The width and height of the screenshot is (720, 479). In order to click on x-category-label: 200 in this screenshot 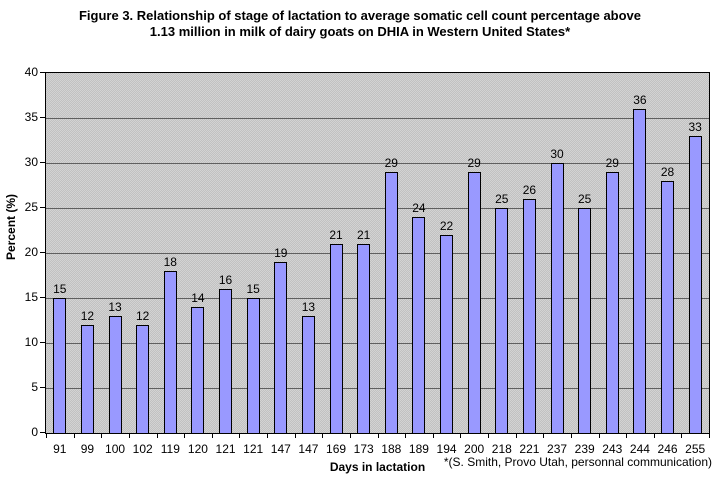, I will do `click(474, 449)`.